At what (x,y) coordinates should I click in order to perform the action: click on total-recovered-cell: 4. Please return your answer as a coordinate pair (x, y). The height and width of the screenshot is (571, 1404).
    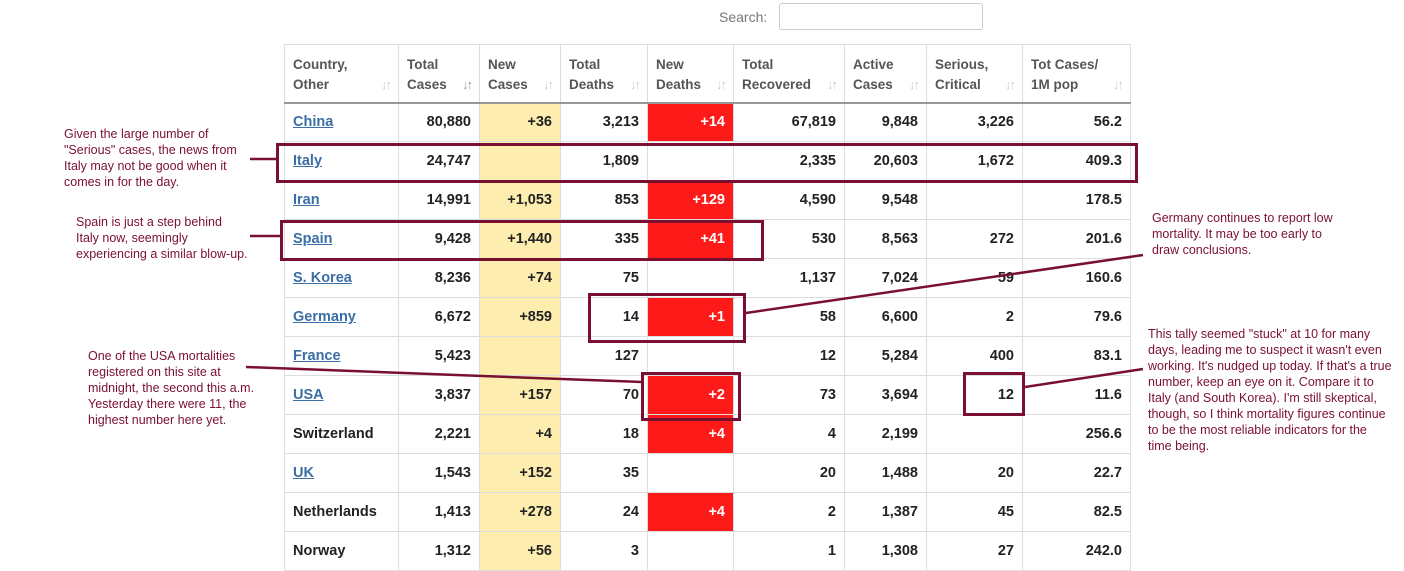
    Looking at the image, I should click on (789, 434).